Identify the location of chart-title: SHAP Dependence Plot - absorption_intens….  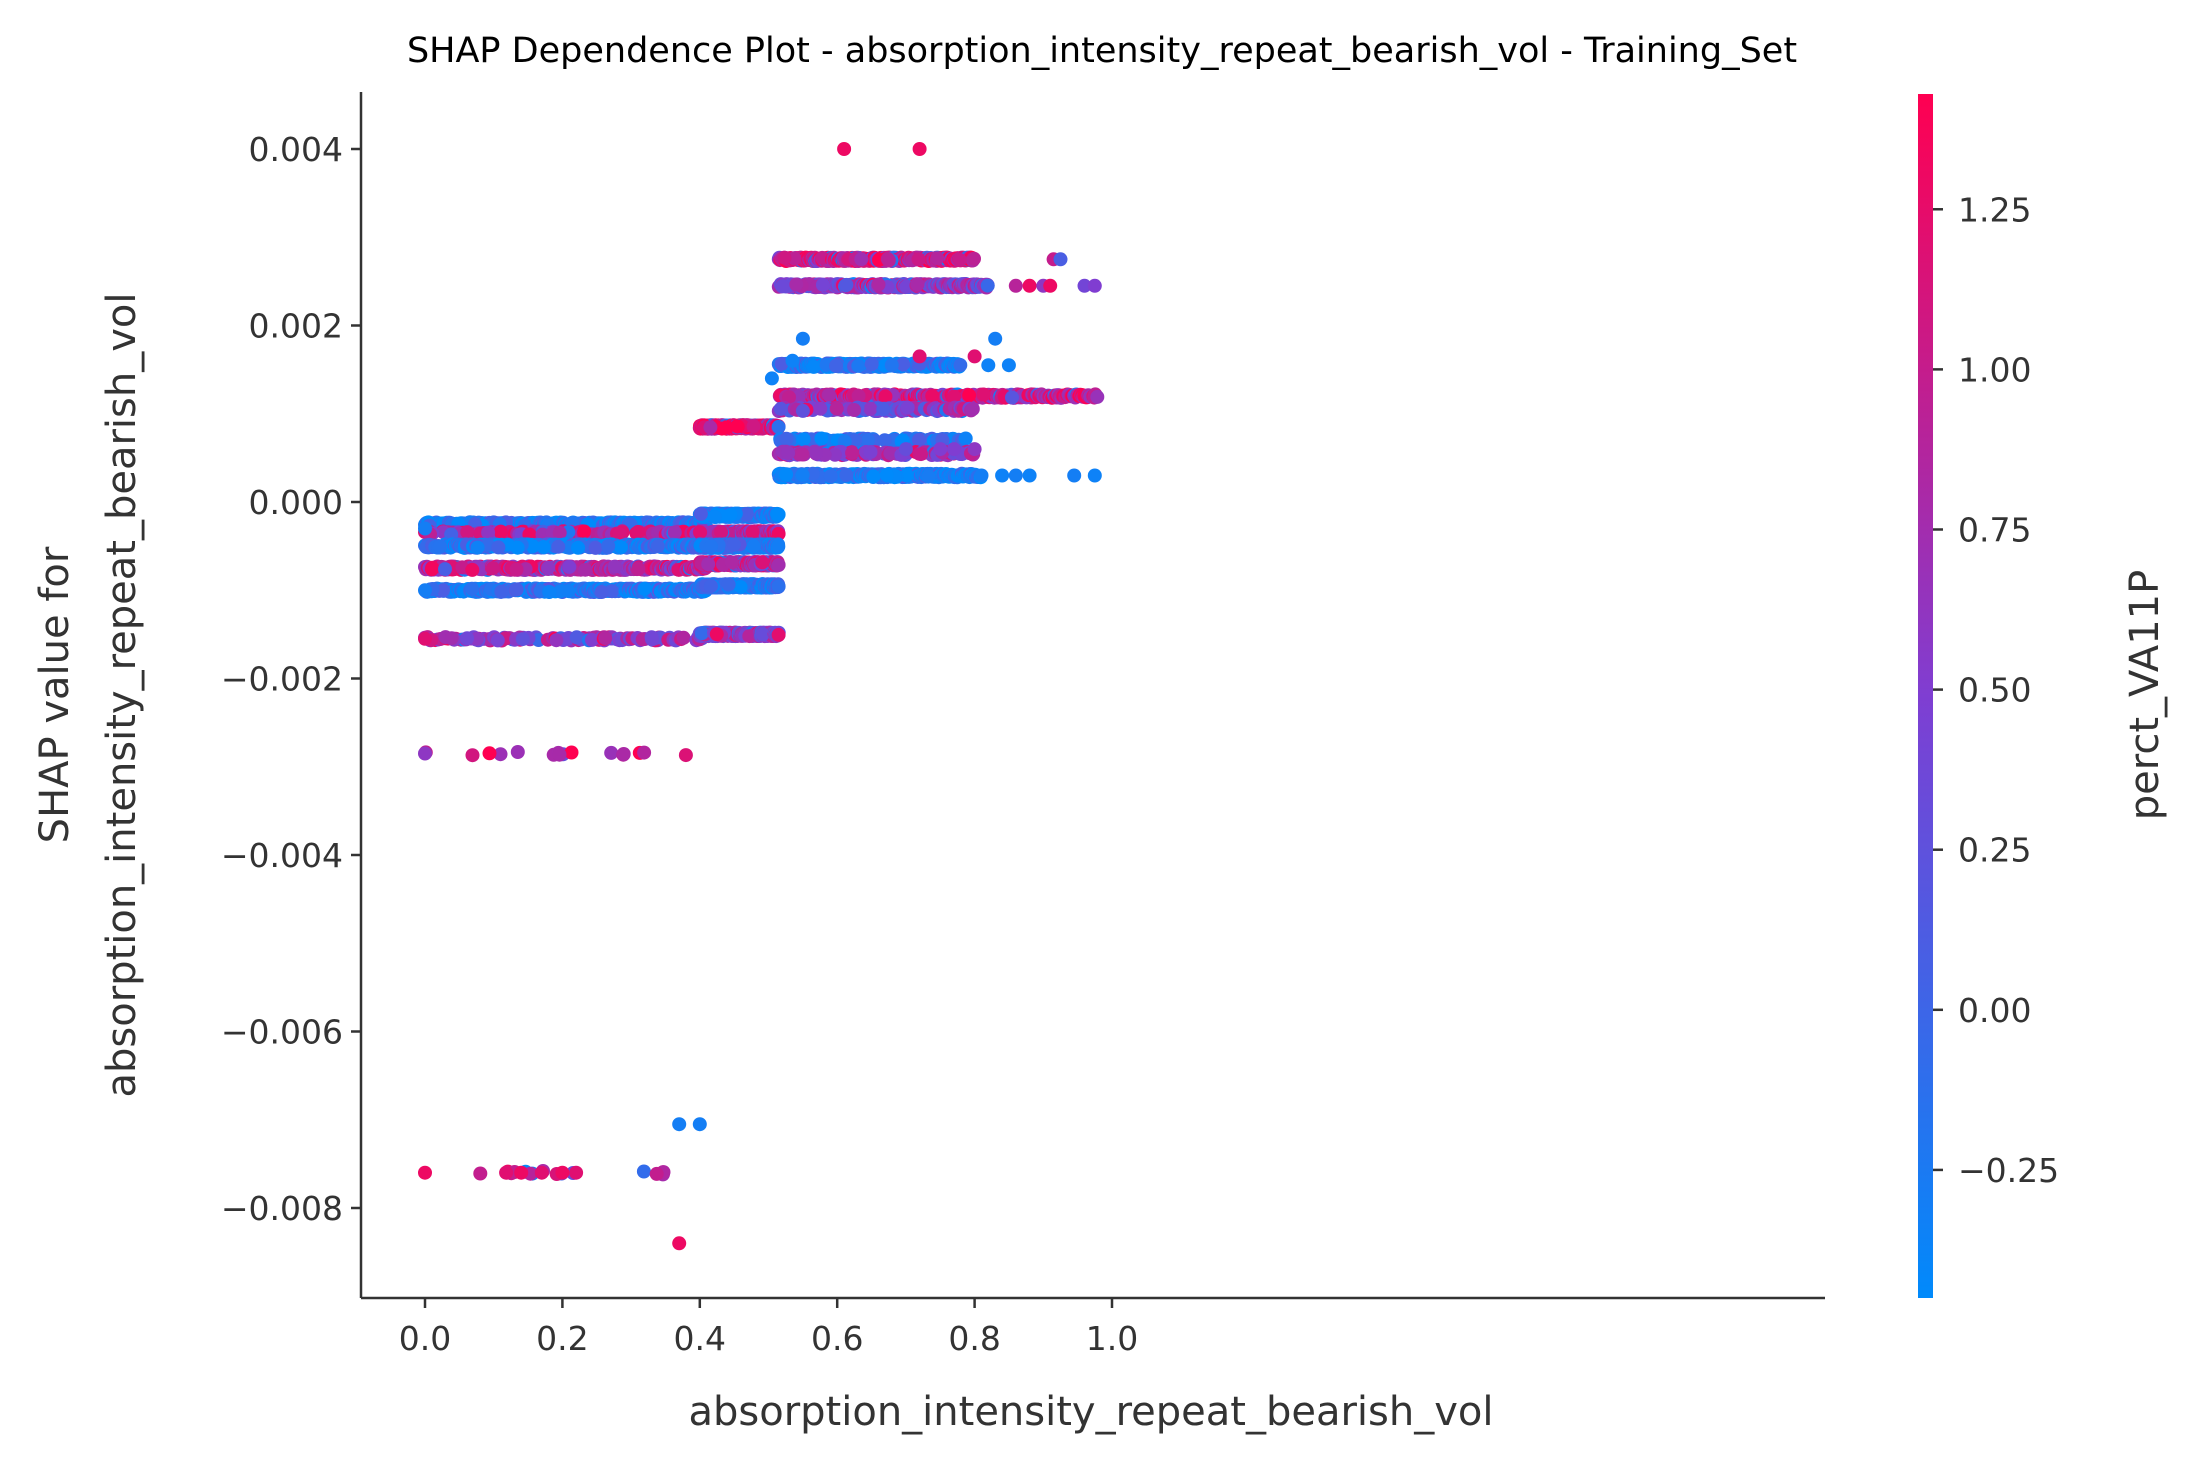
(1102, 51).